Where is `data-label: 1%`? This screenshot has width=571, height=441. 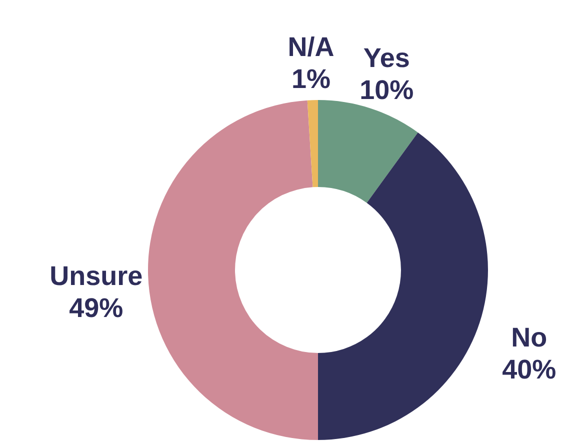 data-label: 1% is located at coordinates (311, 79).